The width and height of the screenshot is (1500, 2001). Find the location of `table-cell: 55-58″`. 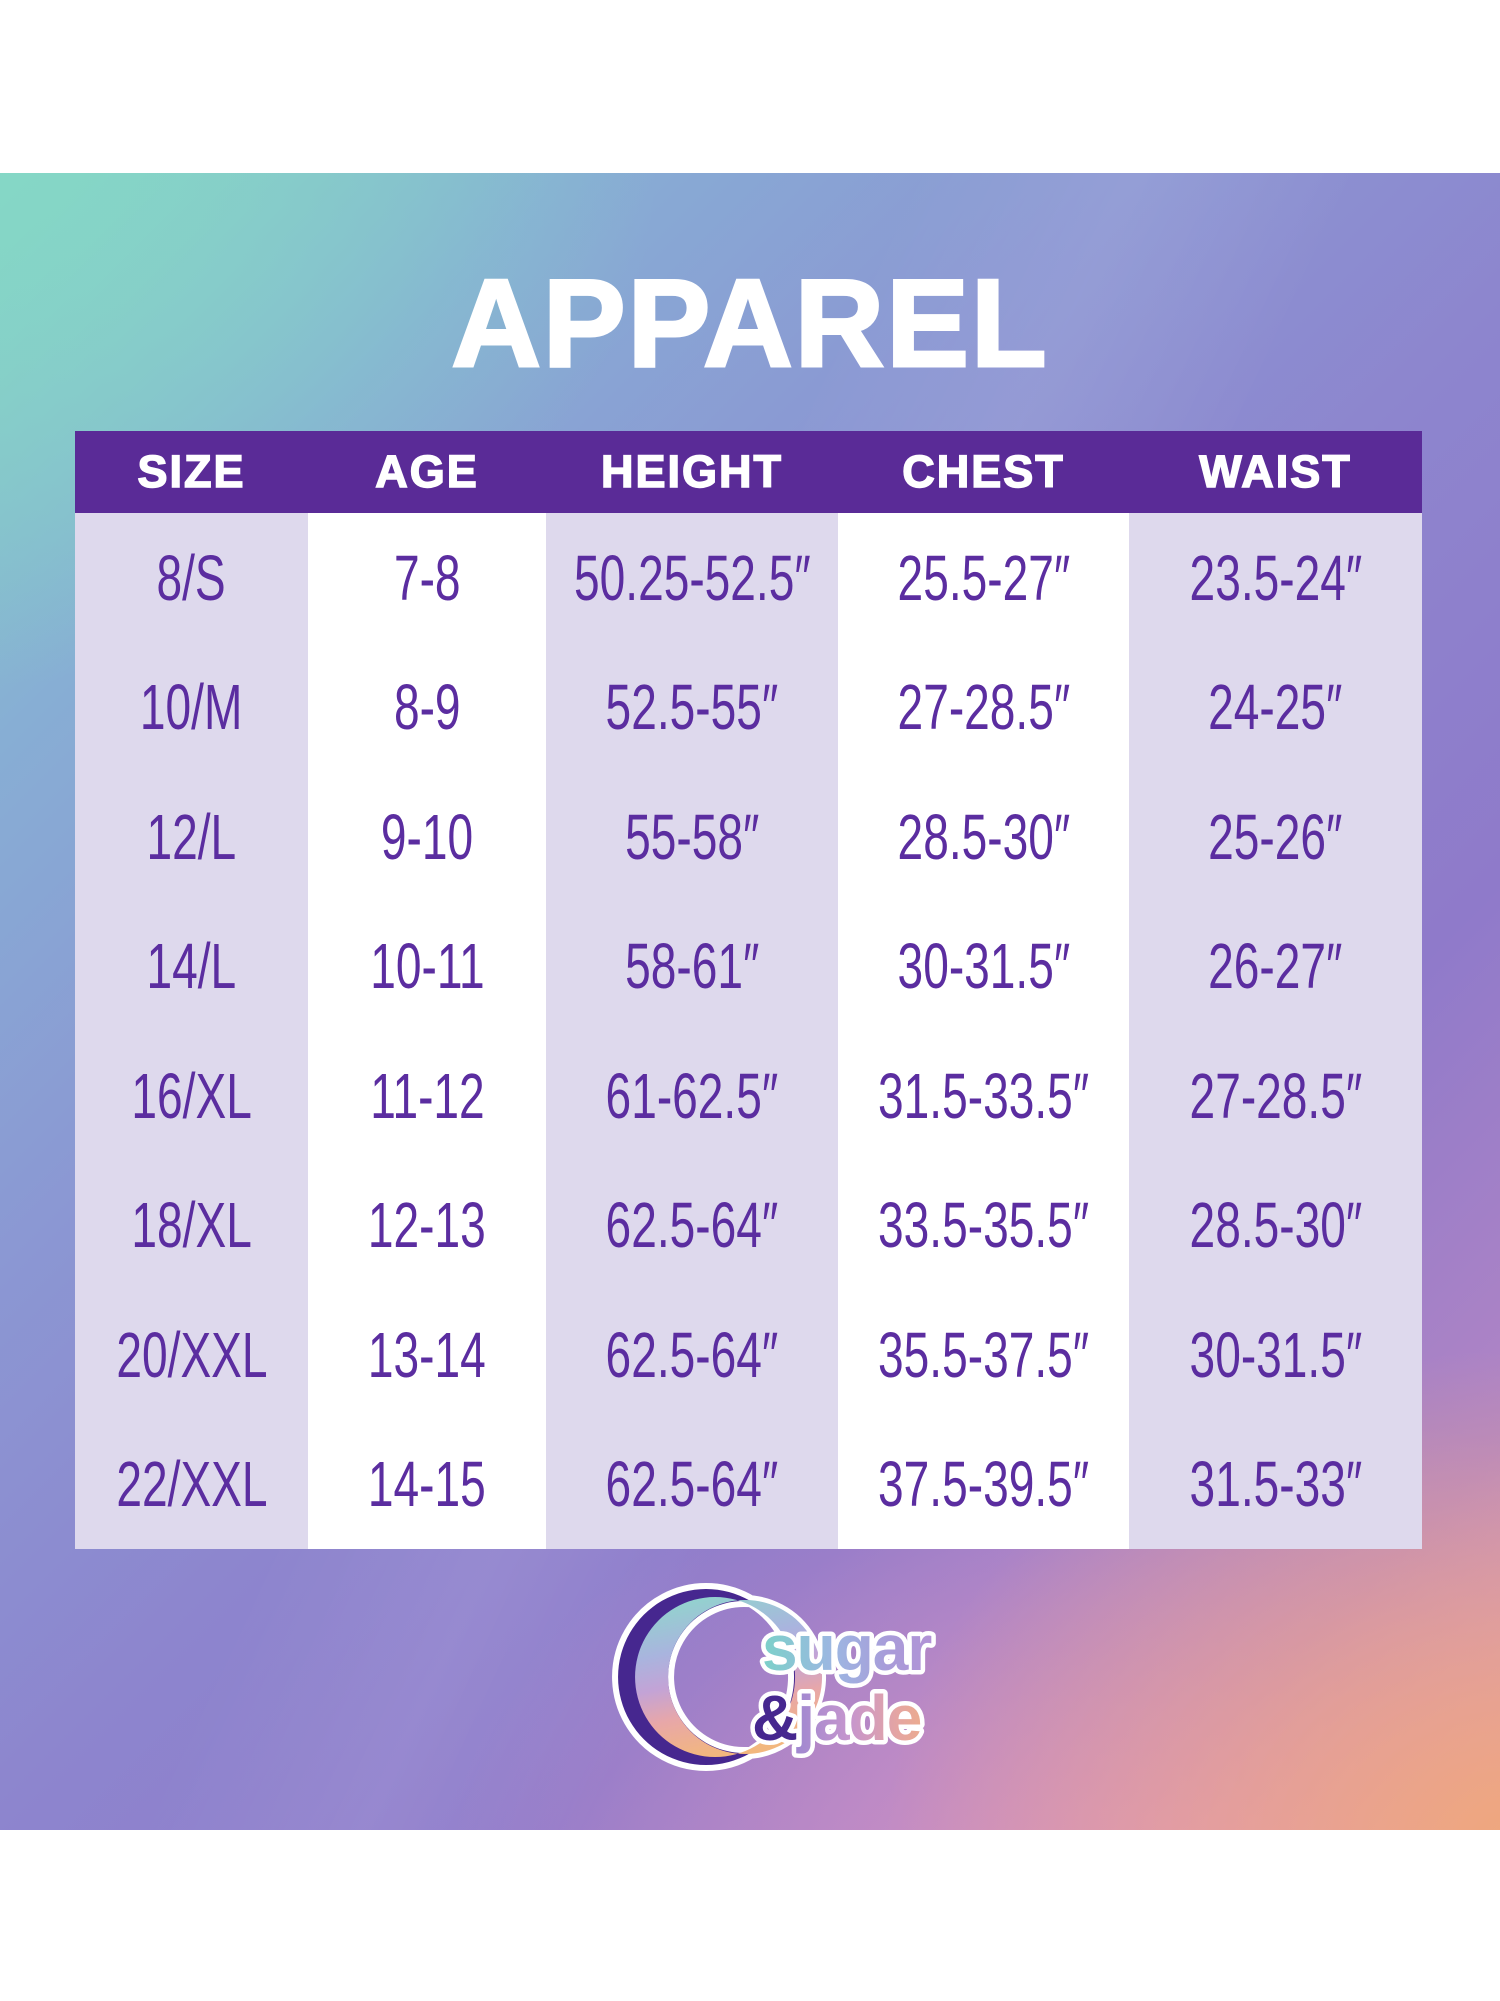

table-cell: 55-58″ is located at coordinates (692, 837).